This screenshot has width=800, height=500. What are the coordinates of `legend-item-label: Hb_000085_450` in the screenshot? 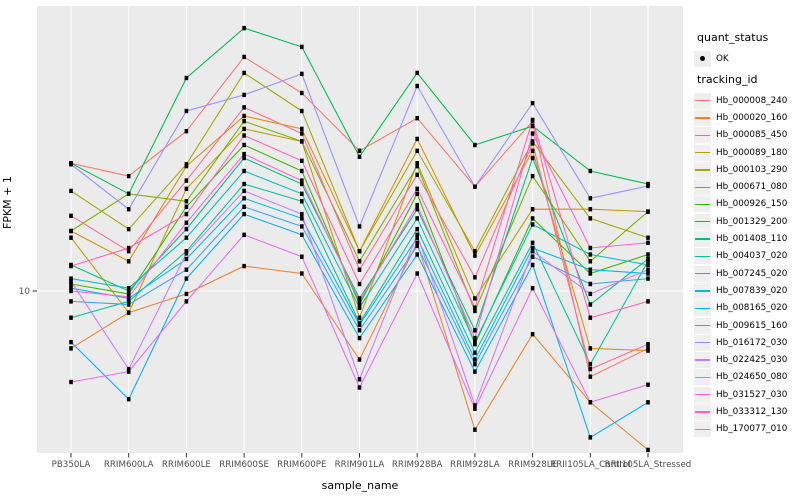 It's located at (752, 135).